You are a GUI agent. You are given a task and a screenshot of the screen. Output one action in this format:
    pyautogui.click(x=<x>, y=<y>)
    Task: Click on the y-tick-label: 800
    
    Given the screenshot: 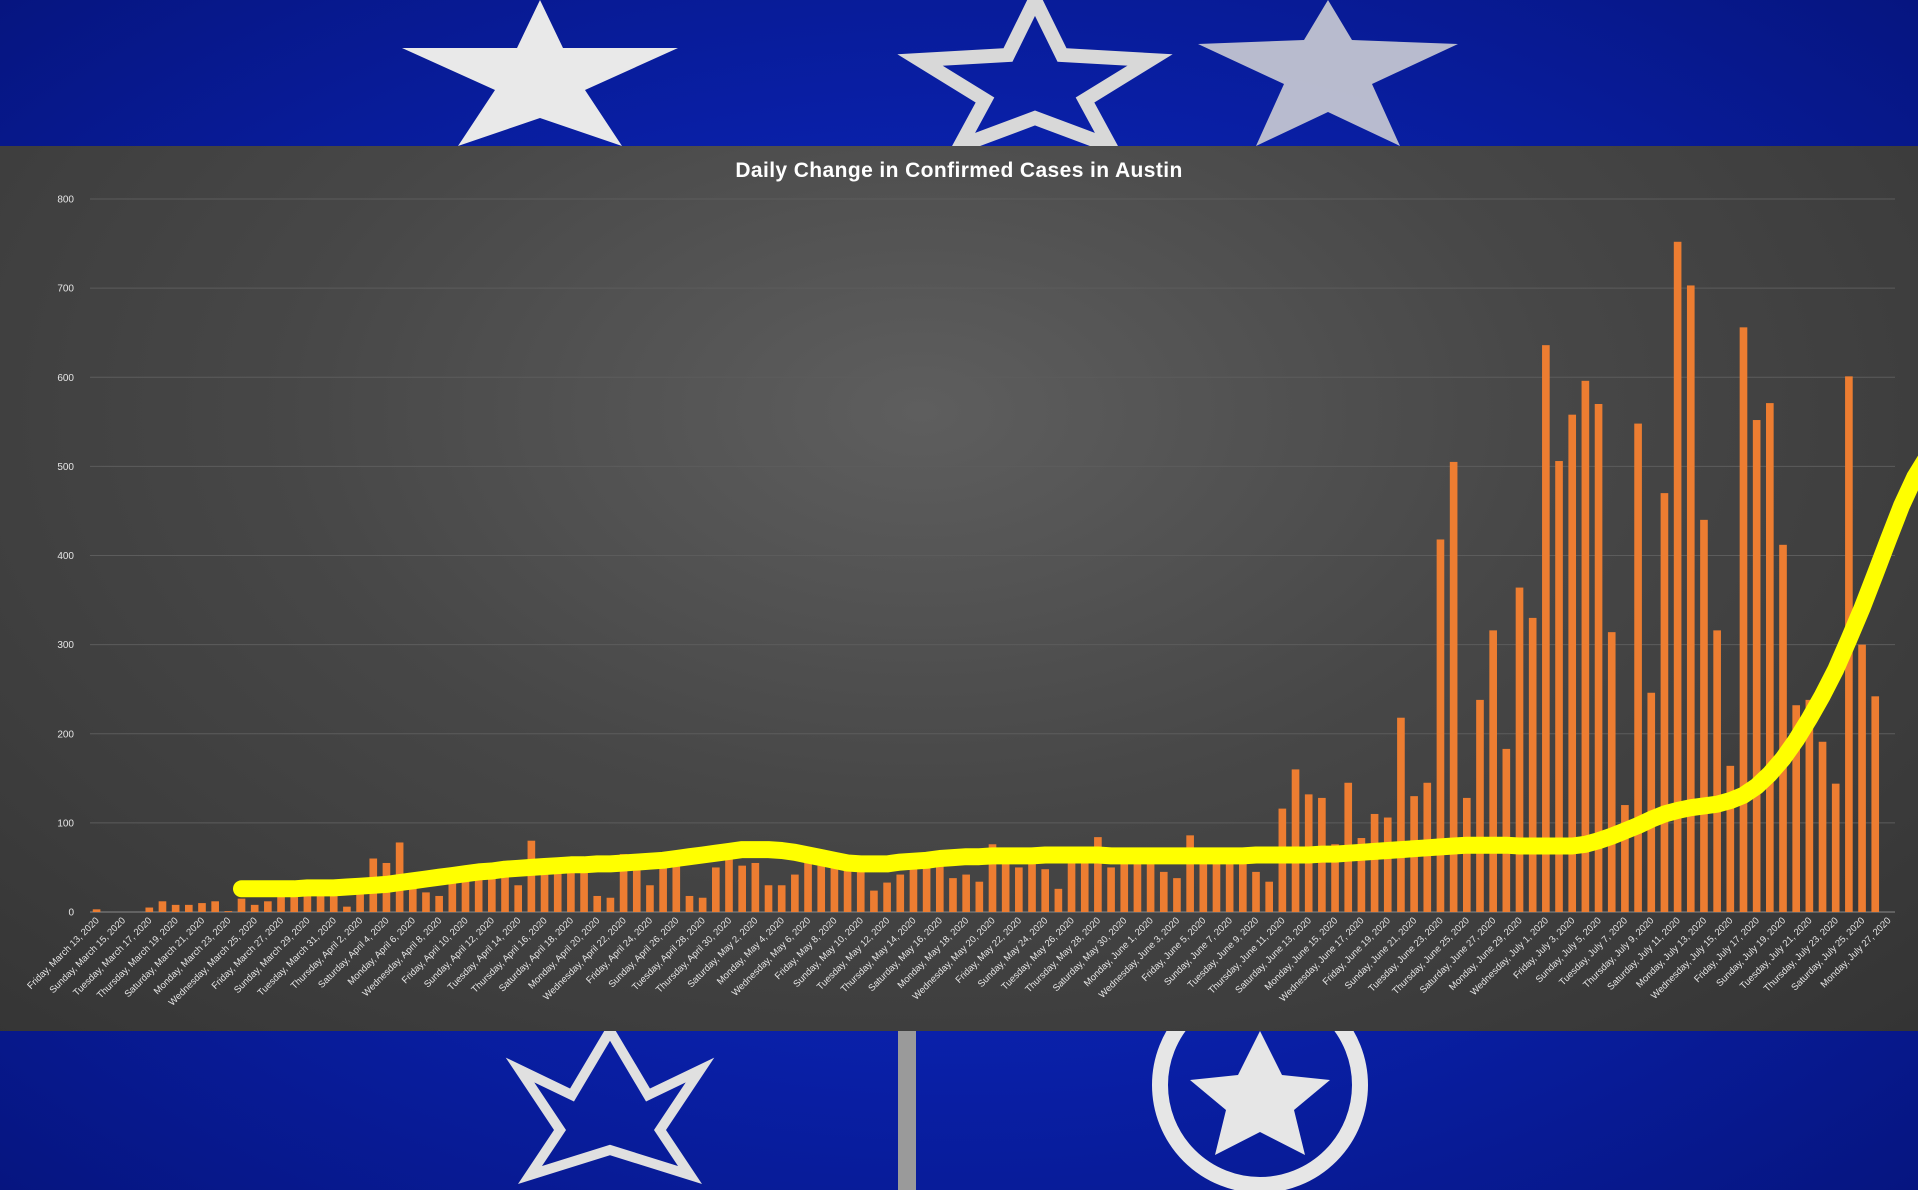 What is the action you would take?
    pyautogui.click(x=65, y=200)
    